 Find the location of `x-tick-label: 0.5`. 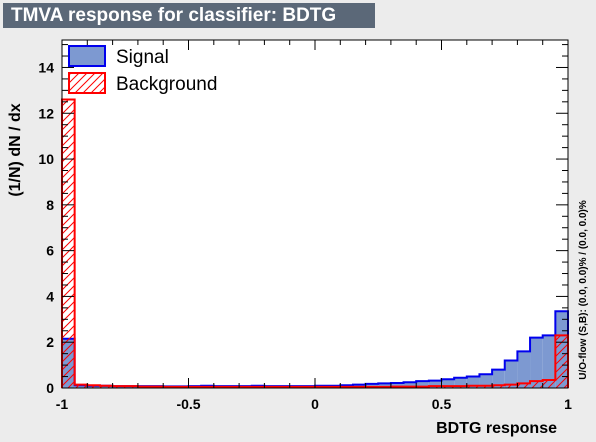

x-tick-label: 0.5 is located at coordinates (442, 404).